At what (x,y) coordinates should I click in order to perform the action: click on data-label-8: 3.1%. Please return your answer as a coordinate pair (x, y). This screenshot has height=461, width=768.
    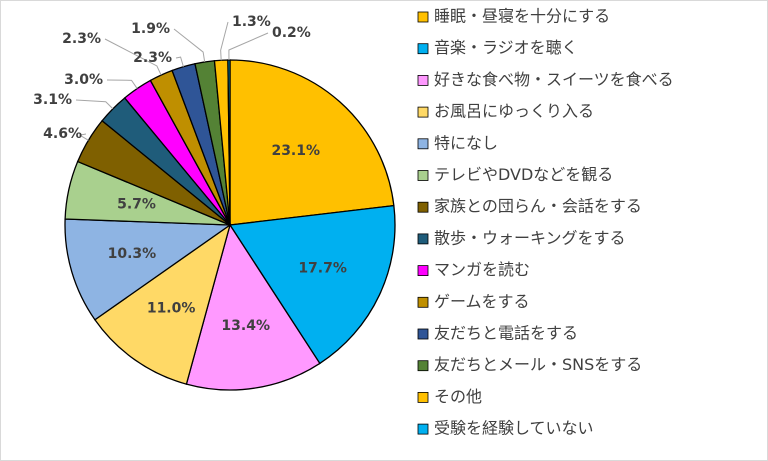
    Looking at the image, I should click on (52, 100).